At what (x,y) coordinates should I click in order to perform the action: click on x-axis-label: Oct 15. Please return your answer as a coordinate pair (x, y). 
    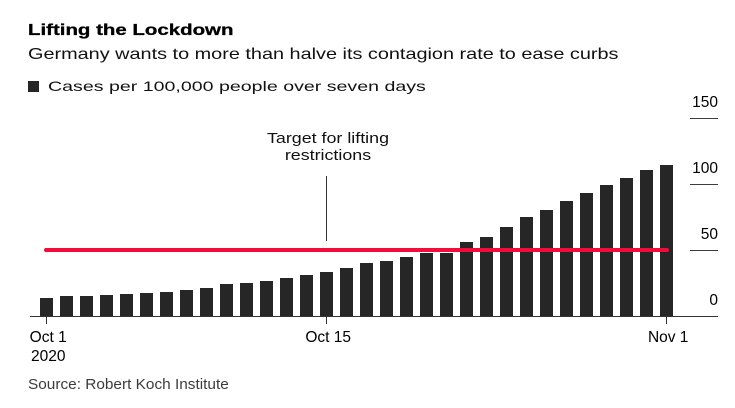
    Looking at the image, I should click on (328, 337).